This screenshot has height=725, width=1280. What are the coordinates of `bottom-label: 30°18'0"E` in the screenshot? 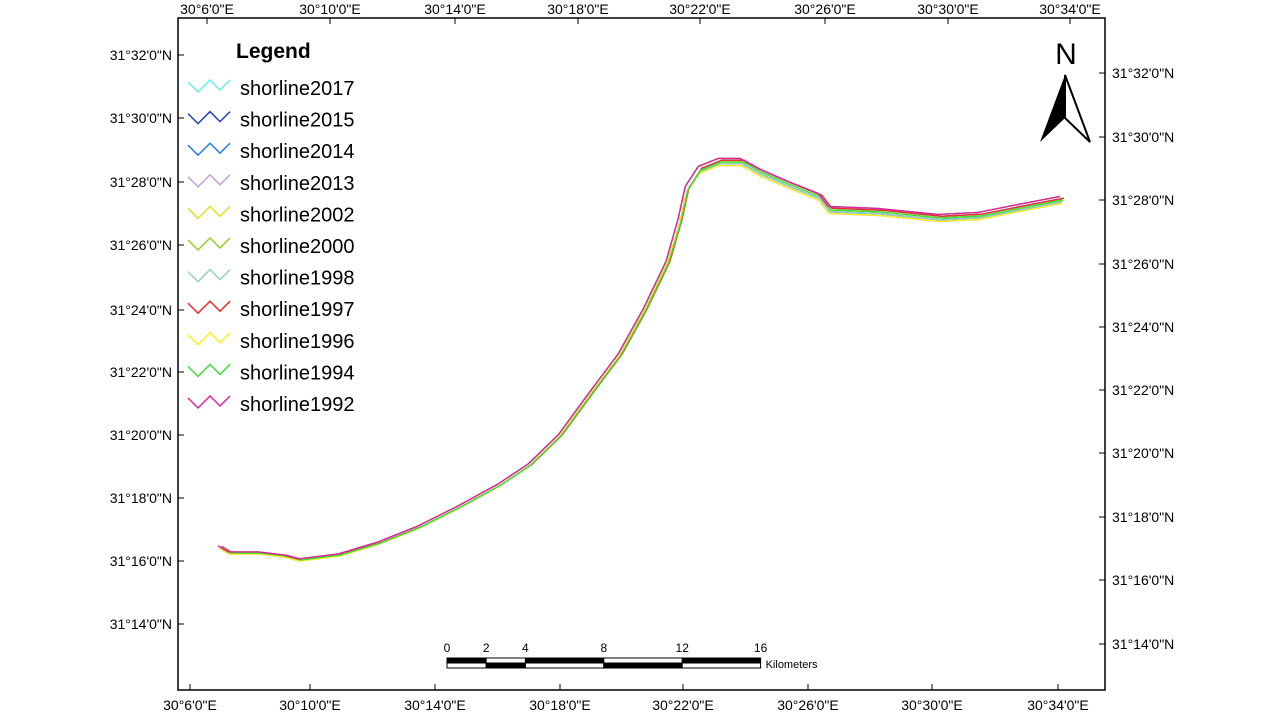 It's located at (560, 705).